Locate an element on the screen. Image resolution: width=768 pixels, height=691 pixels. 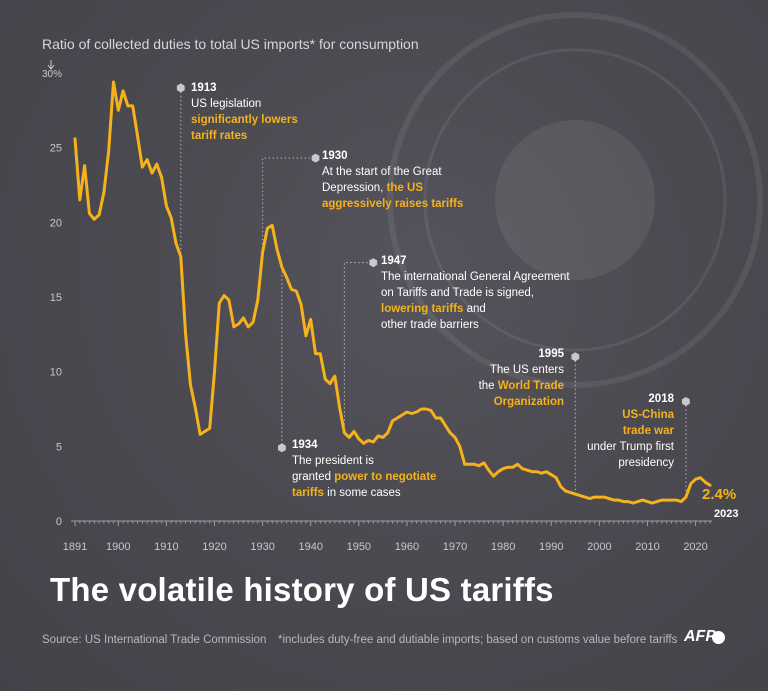
x-tick-label: 2020 is located at coordinates (695, 547).